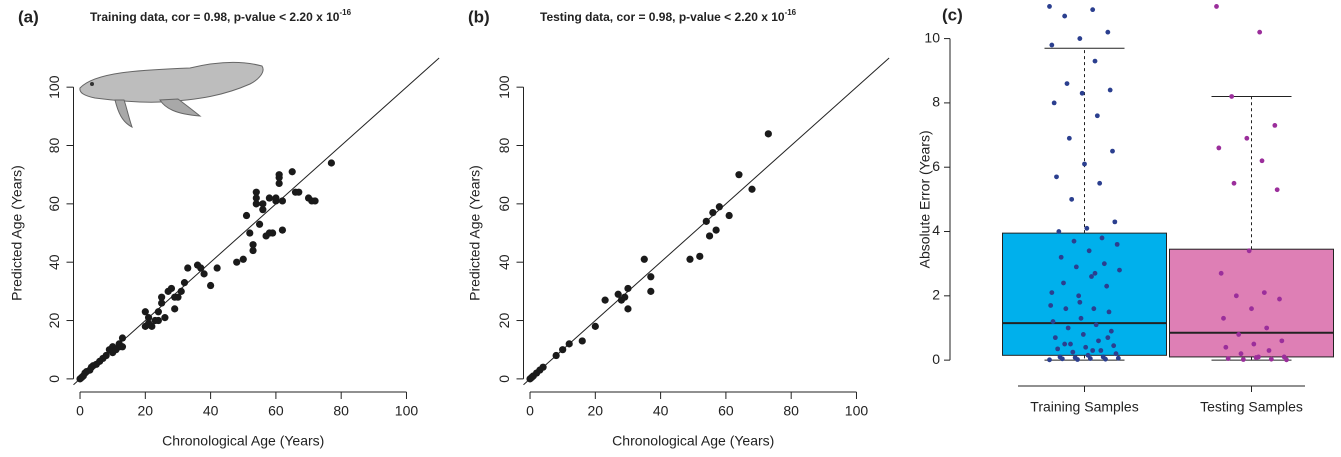 This screenshot has height=457, width=1341. Describe the element at coordinates (504, 87) in the screenshot. I see `y-tick-label: 100` at that location.